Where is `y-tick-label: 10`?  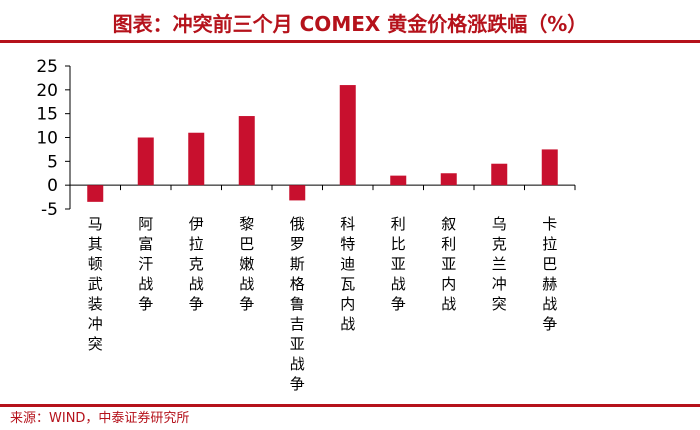 y-tick-label: 10 is located at coordinates (47, 139).